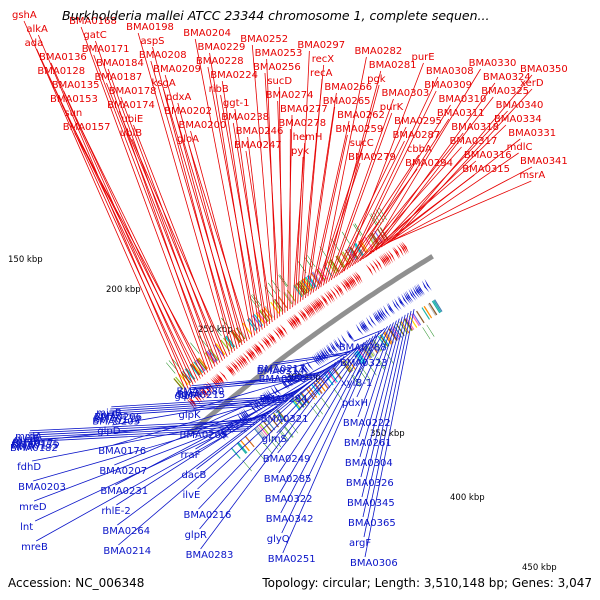 This screenshot has width=600, height=600. Describe the element at coordinates (520, 147) in the screenshot. I see `forward-gene-label: mdlC` at that location.